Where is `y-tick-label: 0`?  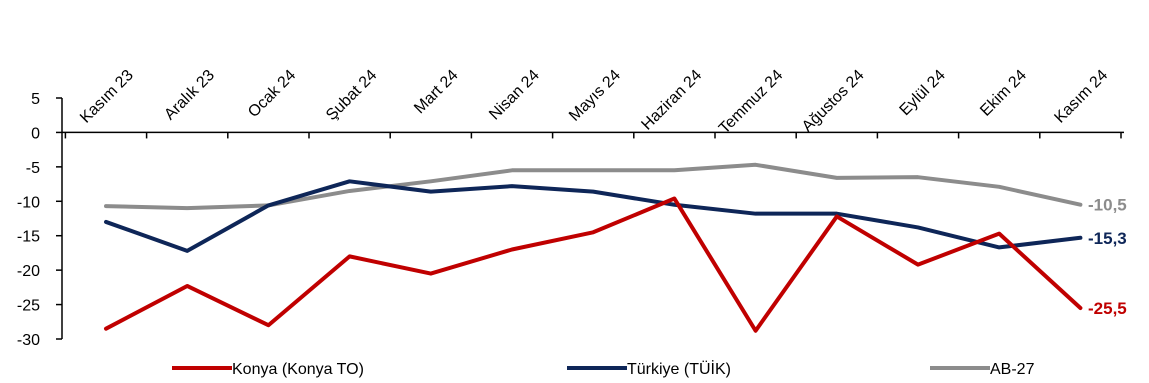 y-tick-label: 0 is located at coordinates (35, 133).